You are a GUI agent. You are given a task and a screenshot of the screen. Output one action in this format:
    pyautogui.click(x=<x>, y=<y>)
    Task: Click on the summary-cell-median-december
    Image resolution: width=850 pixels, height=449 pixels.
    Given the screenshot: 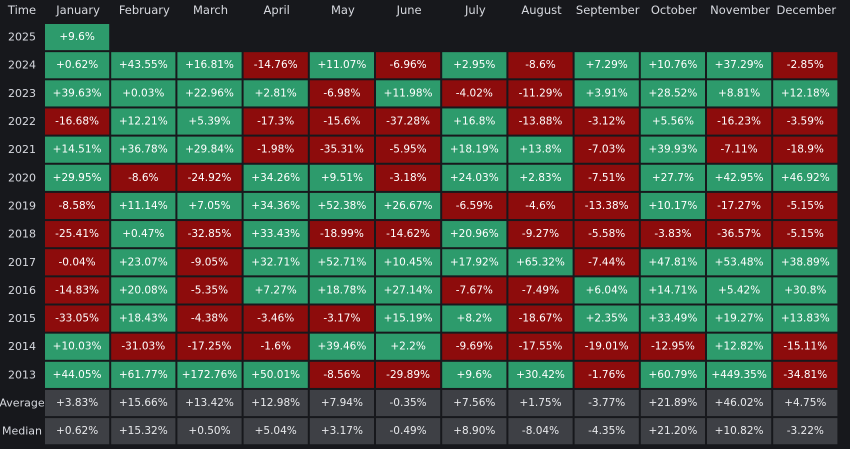 What is the action you would take?
    pyautogui.click(x=805, y=431)
    